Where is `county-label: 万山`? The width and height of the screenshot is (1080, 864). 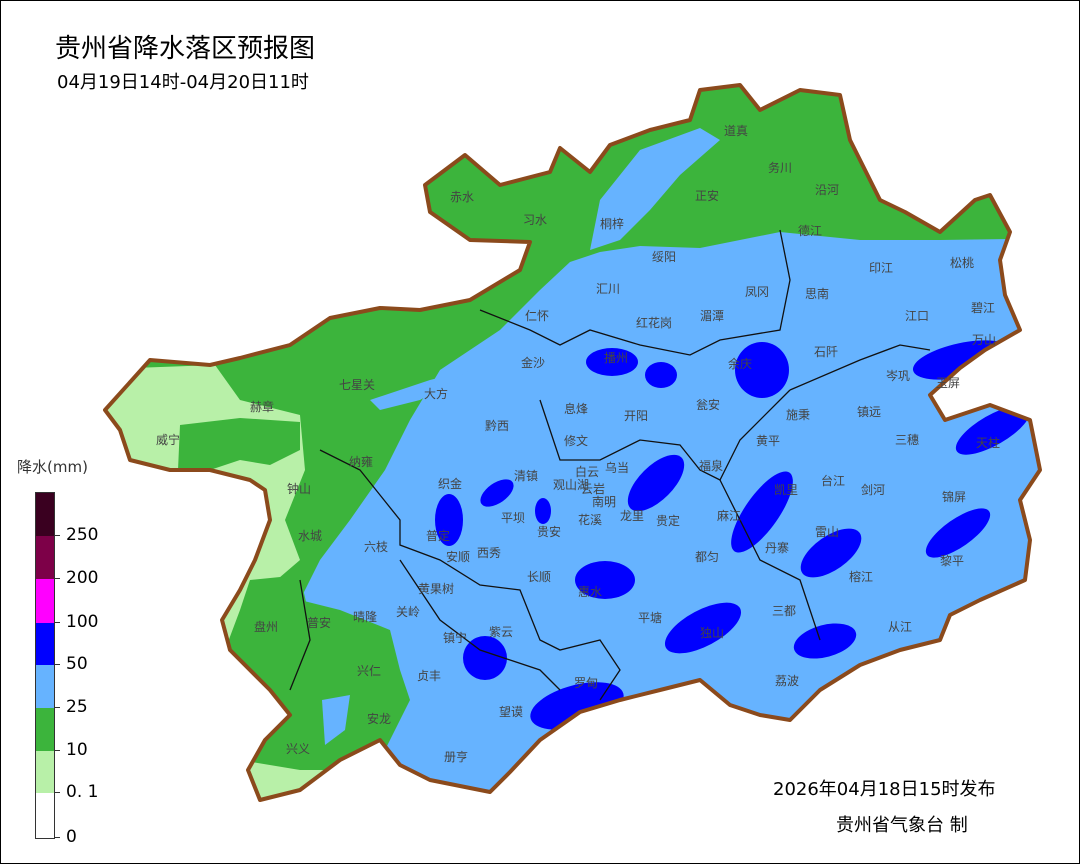
county-label: 万山 is located at coordinates (984, 340).